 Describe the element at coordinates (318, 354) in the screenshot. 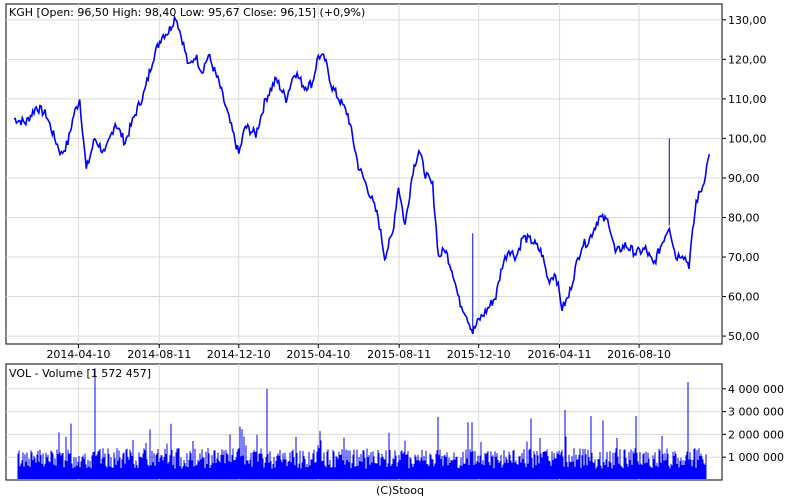

I see `x-tick-label: 2015-04-10` at that location.